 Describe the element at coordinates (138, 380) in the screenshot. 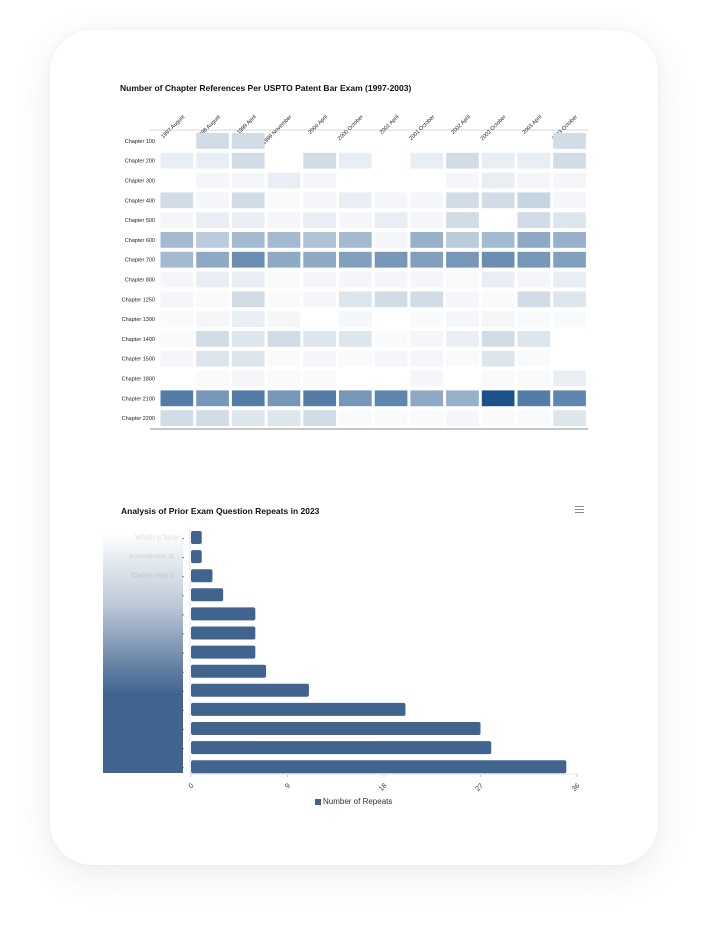

I see `heatmap-row-label: Chapter 1800` at that location.